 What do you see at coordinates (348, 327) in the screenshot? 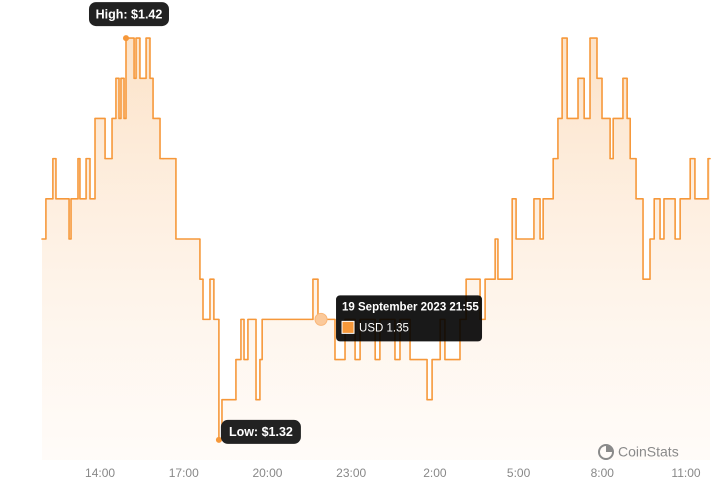
I see `tooltip-swatch` at bounding box center [348, 327].